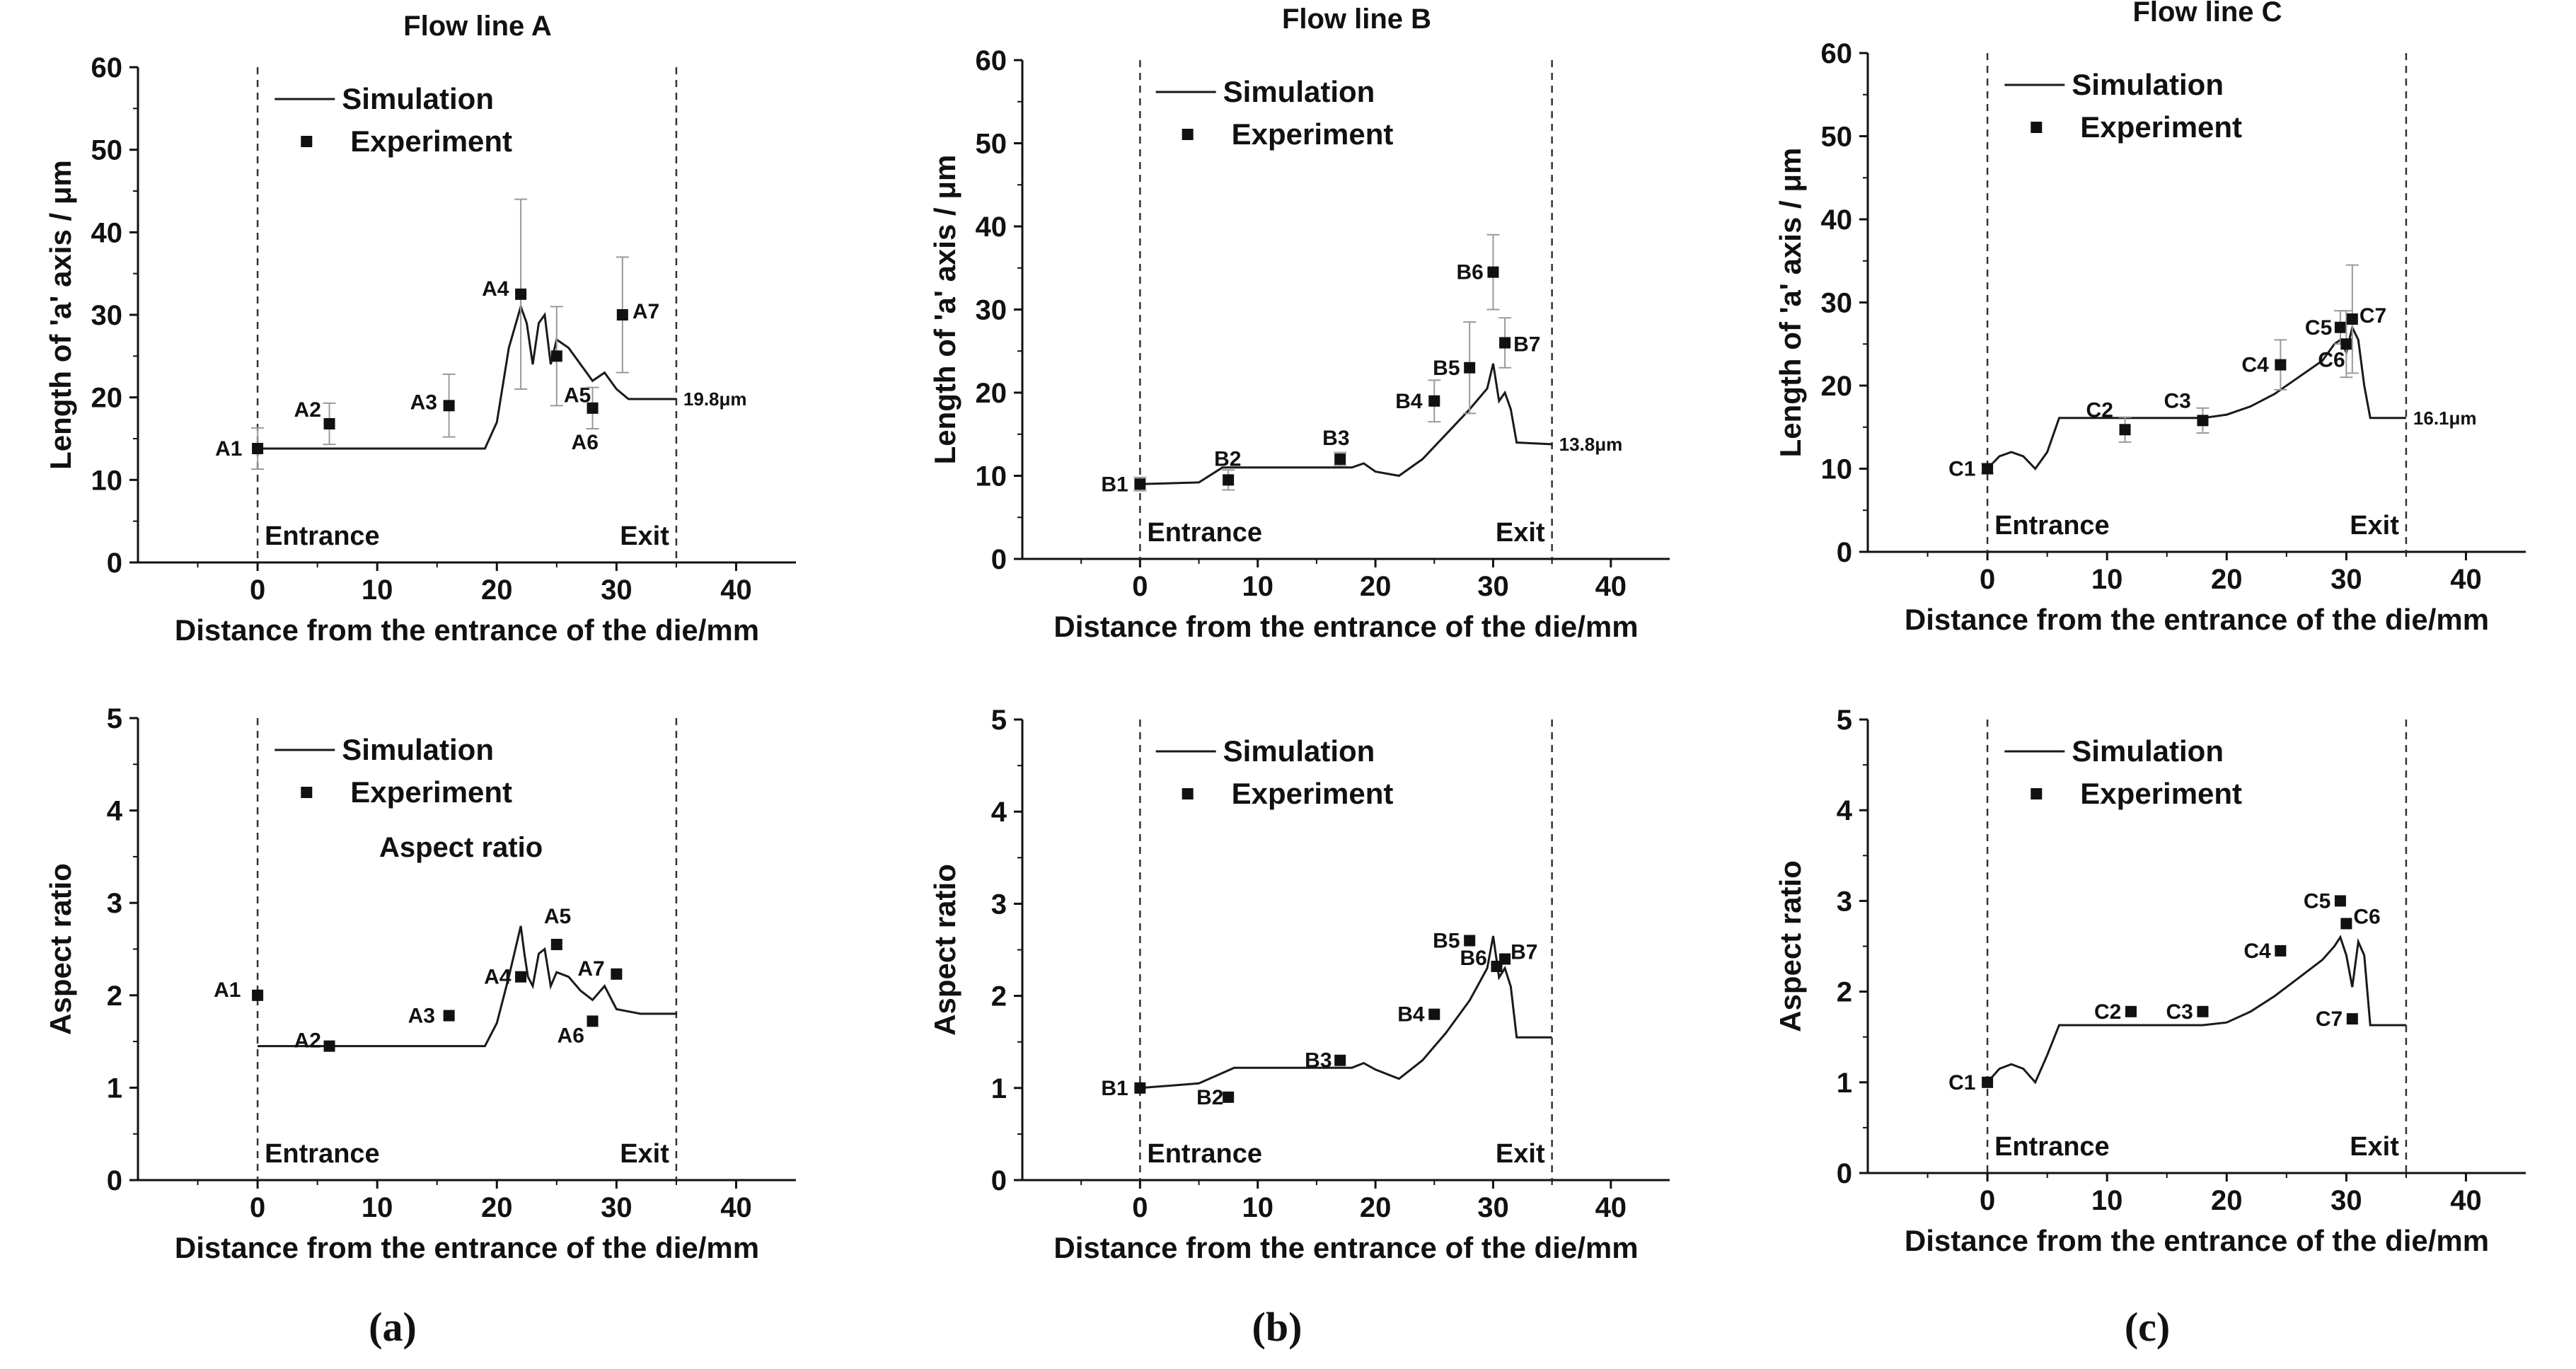  What do you see at coordinates (991, 476) in the screenshot?
I see `y-tick-label: 10` at bounding box center [991, 476].